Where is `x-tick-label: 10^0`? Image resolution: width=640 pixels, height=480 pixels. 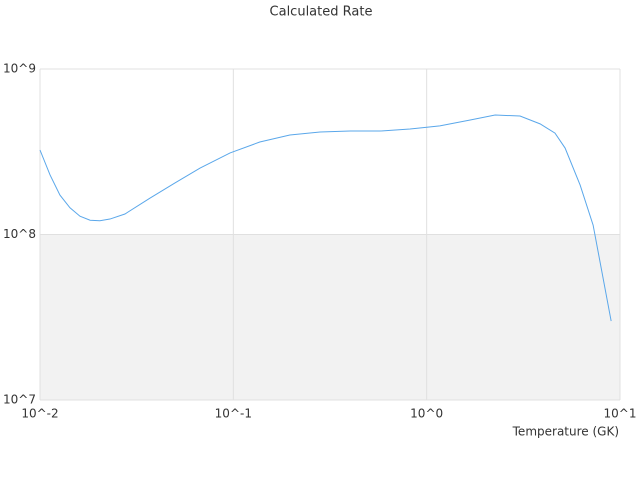
x-tick-label: 10^0 is located at coordinates (426, 414).